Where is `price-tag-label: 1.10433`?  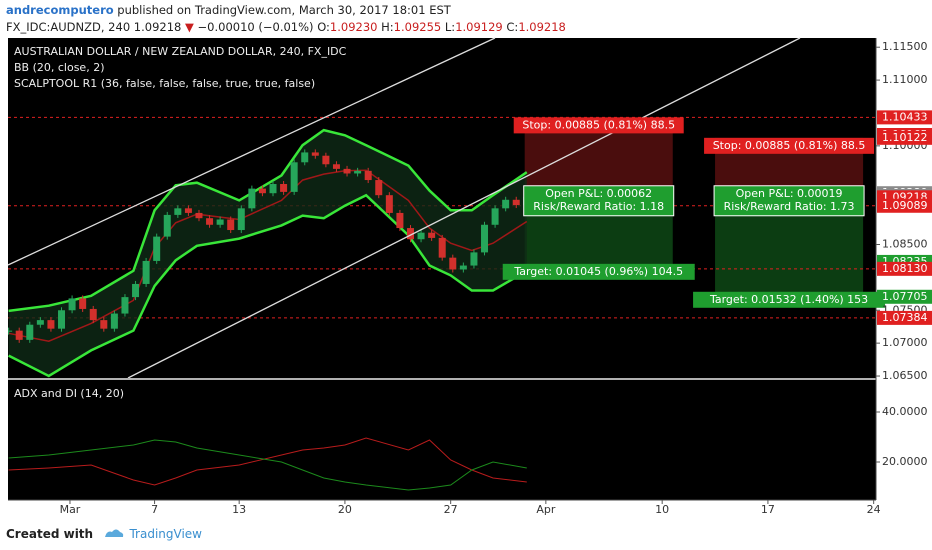 price-tag-label: 1.10433 is located at coordinates (905, 116).